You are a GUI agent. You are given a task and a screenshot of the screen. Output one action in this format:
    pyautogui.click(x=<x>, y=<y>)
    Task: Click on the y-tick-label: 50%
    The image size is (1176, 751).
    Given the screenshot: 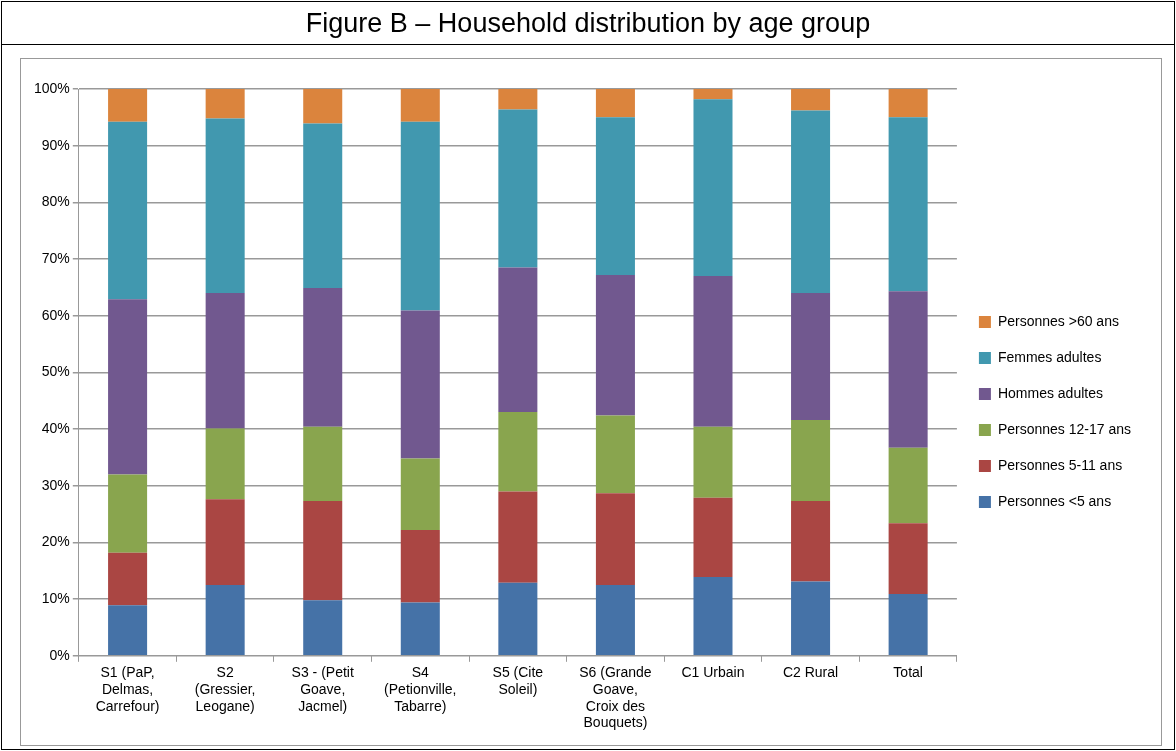 What is the action you would take?
    pyautogui.click(x=55, y=371)
    